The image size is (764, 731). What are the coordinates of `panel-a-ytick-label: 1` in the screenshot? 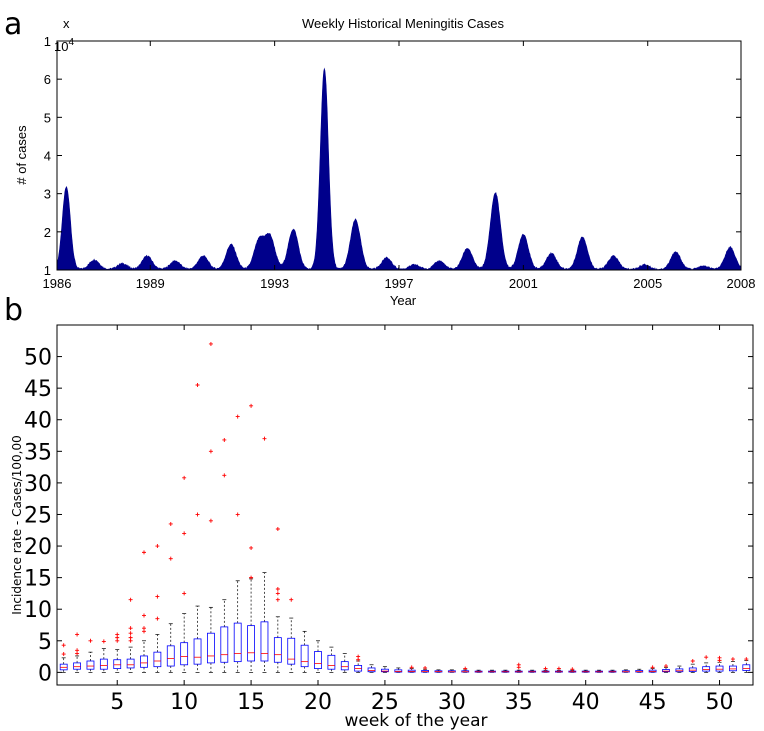 It's located at (47, 41).